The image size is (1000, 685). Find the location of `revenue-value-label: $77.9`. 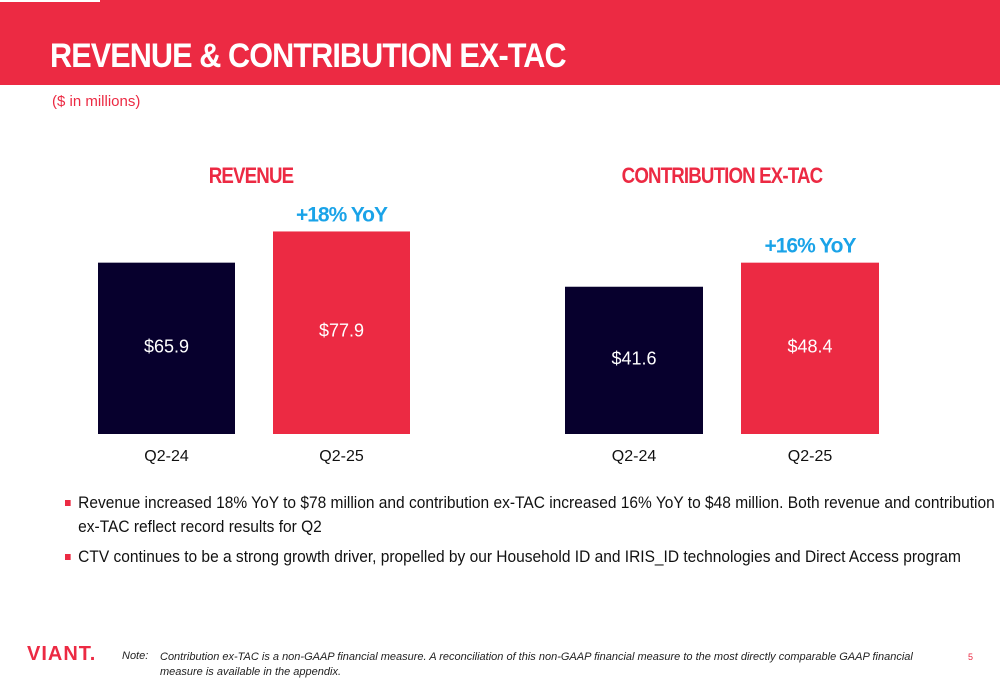

revenue-value-label: $77.9 is located at coordinates (341, 331).